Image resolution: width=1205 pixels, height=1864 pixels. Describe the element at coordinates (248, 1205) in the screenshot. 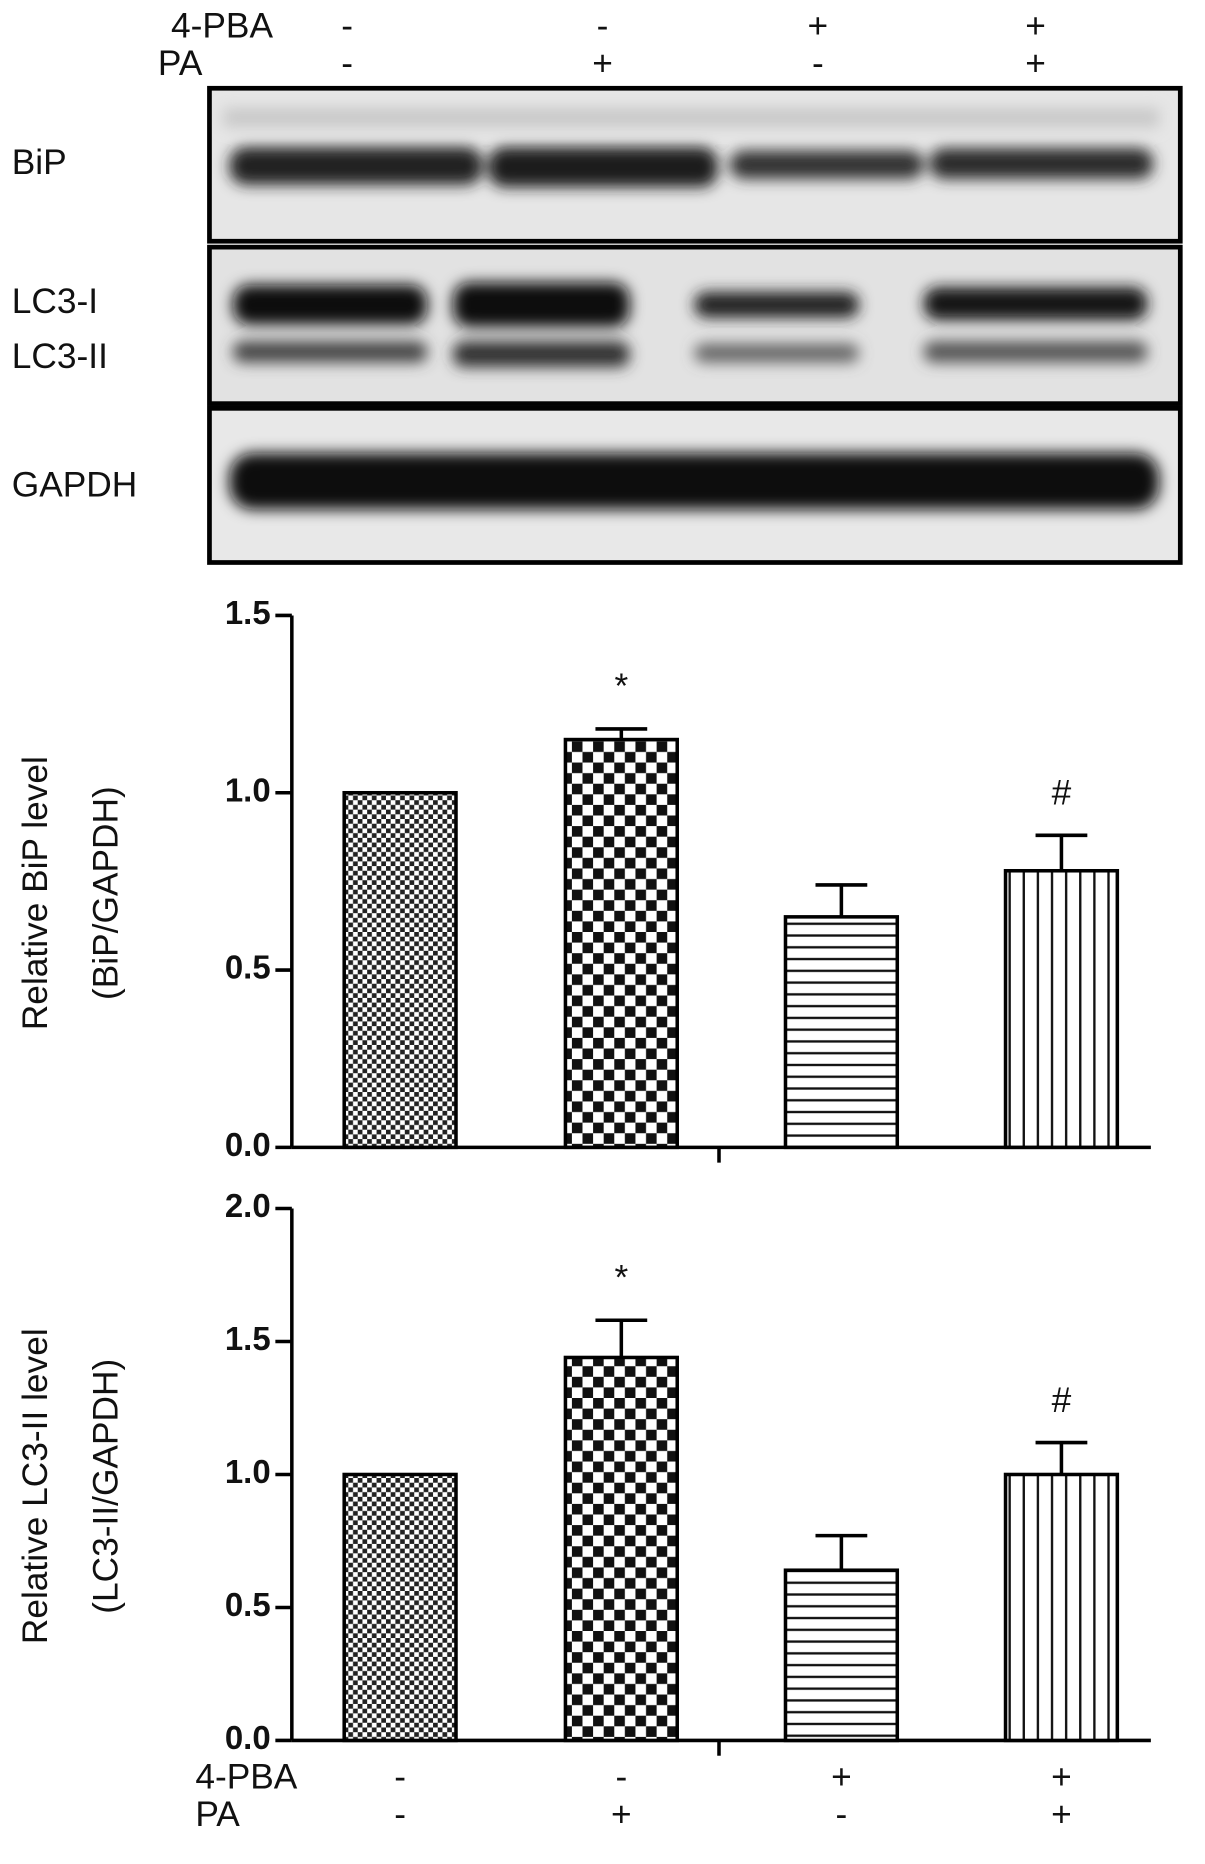

I see `y-tick-label: 2.0` at that location.